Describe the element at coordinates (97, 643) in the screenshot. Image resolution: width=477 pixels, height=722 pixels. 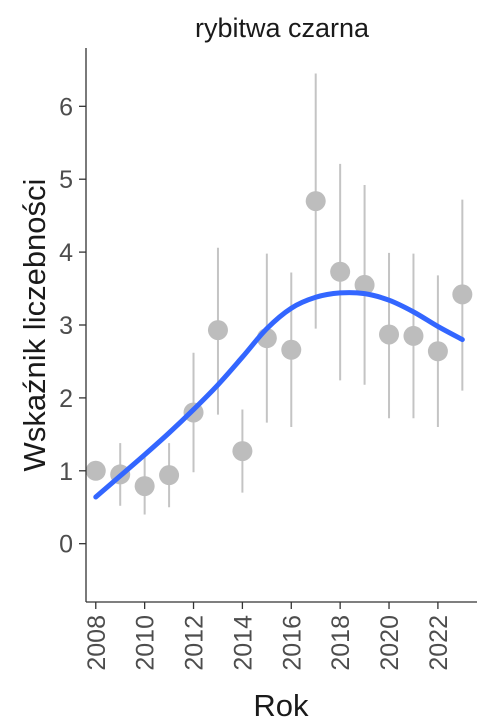
I see `x-tick-label: 2008` at that location.